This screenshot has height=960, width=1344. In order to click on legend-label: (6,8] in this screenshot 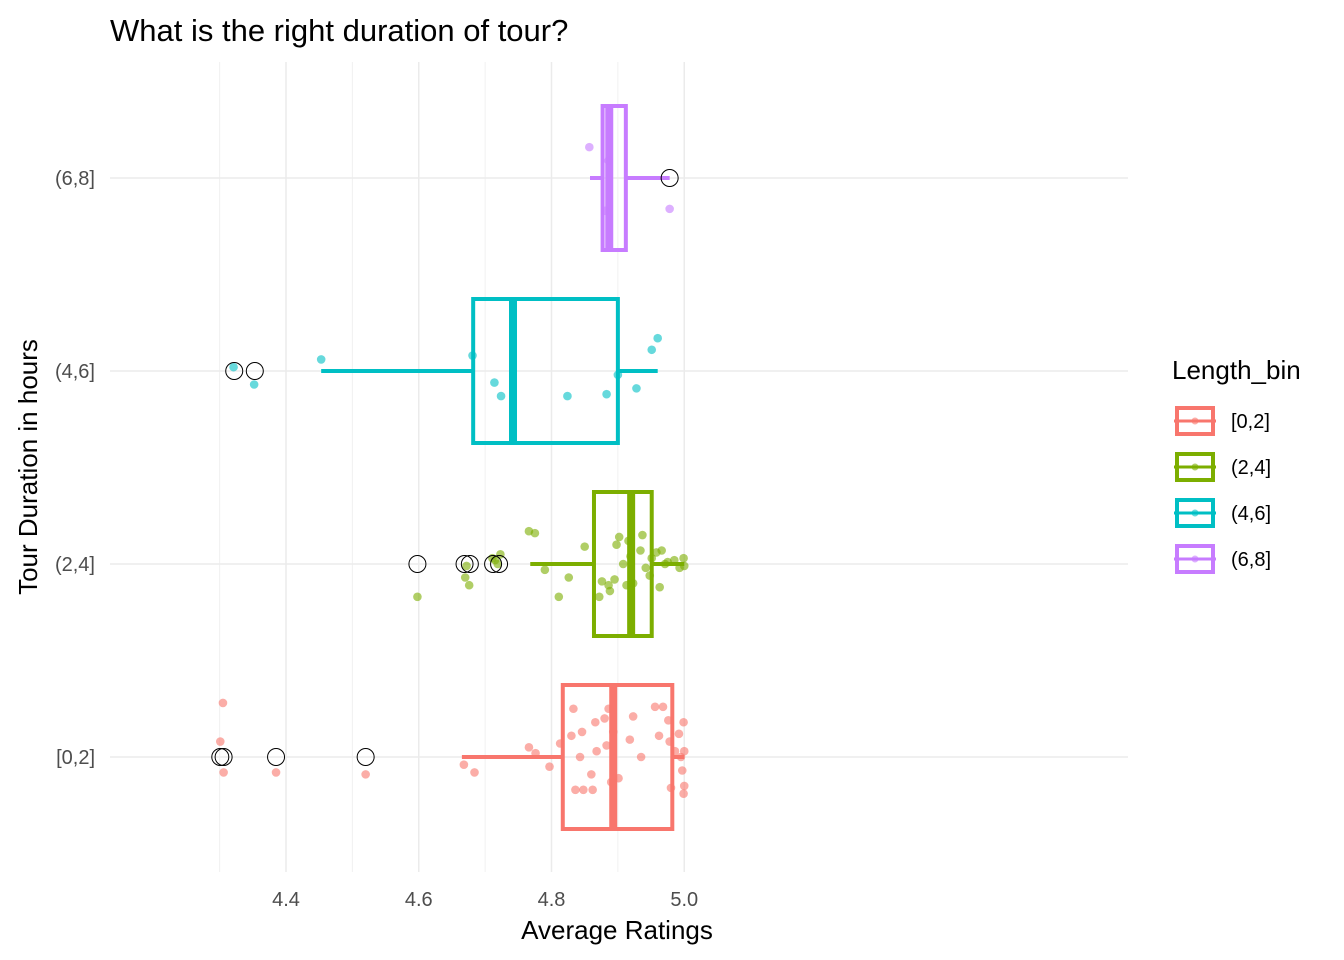, I will do `click(1251, 560)`.